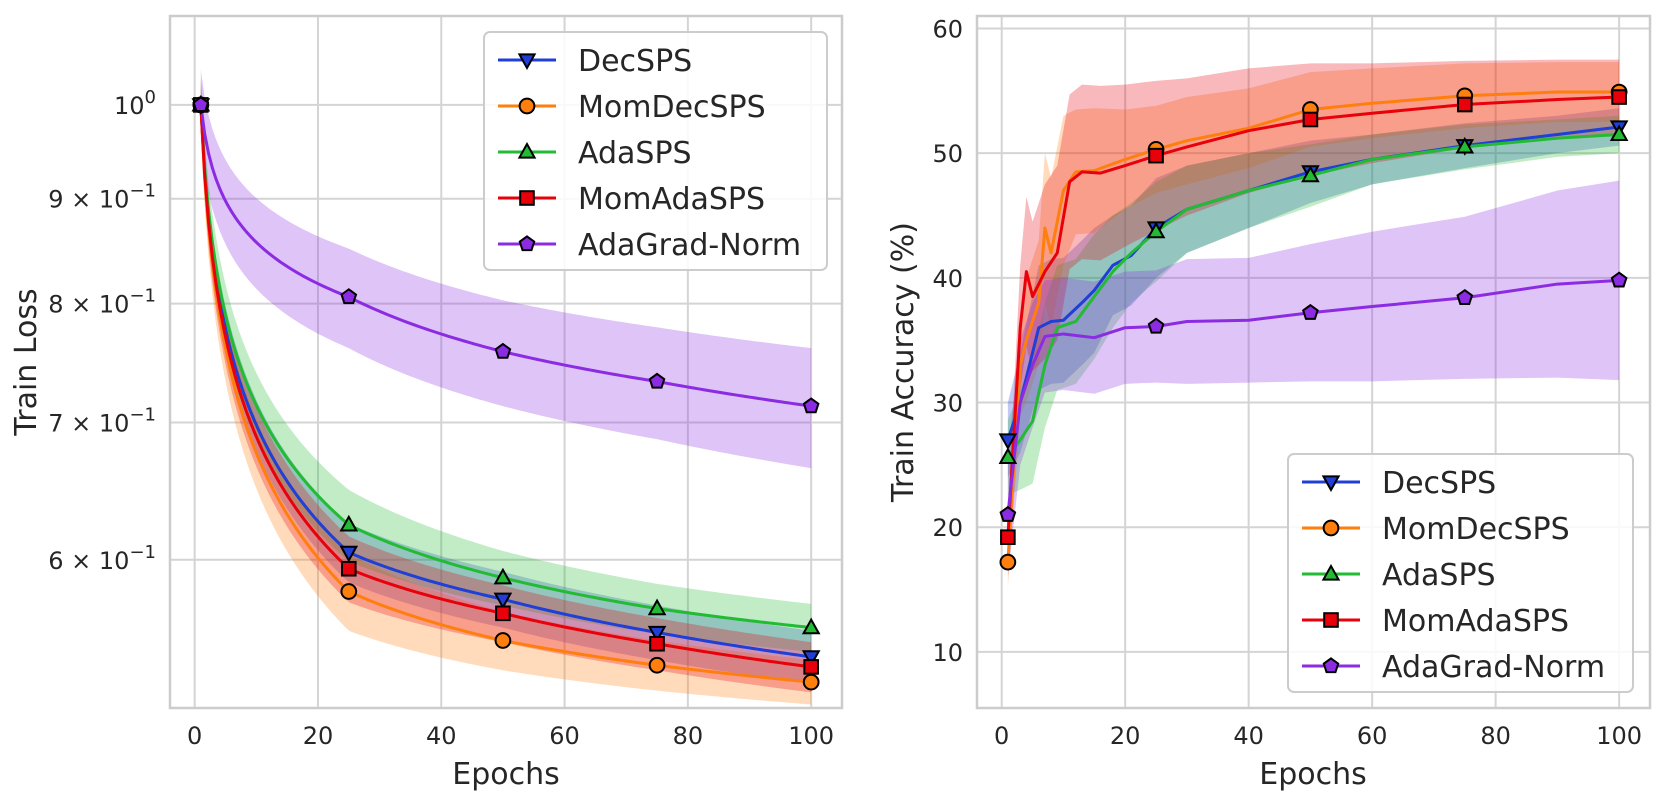 The width and height of the screenshot is (1660, 801). Describe the element at coordinates (1475, 621) in the screenshot. I see `right-legend-label-momadasps: MomAdaSPS` at that location.